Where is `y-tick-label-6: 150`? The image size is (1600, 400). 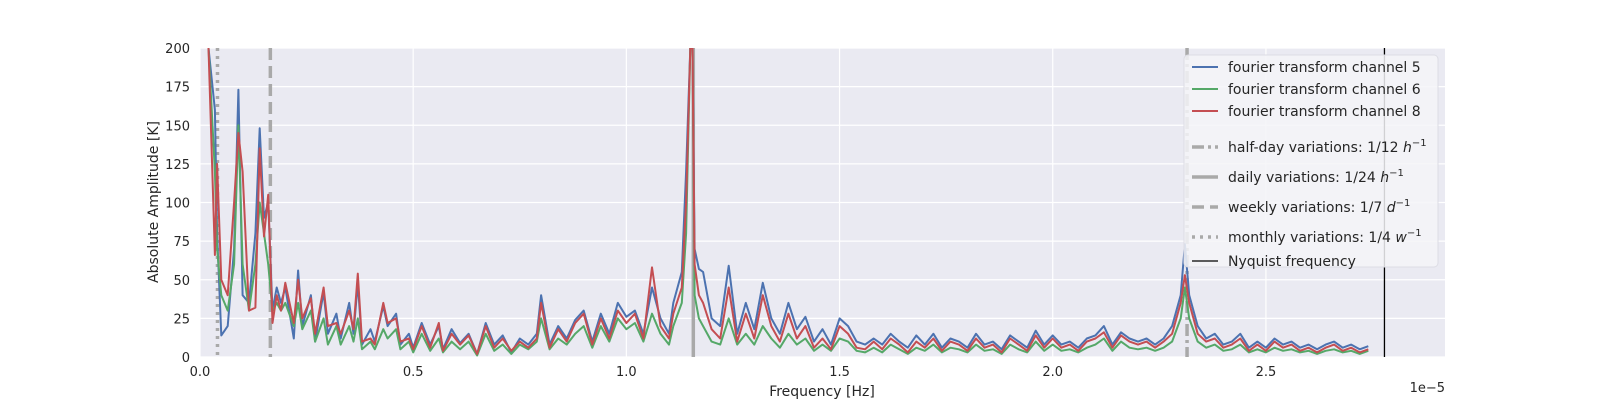
y-tick-label-6: 150 is located at coordinates (177, 126).